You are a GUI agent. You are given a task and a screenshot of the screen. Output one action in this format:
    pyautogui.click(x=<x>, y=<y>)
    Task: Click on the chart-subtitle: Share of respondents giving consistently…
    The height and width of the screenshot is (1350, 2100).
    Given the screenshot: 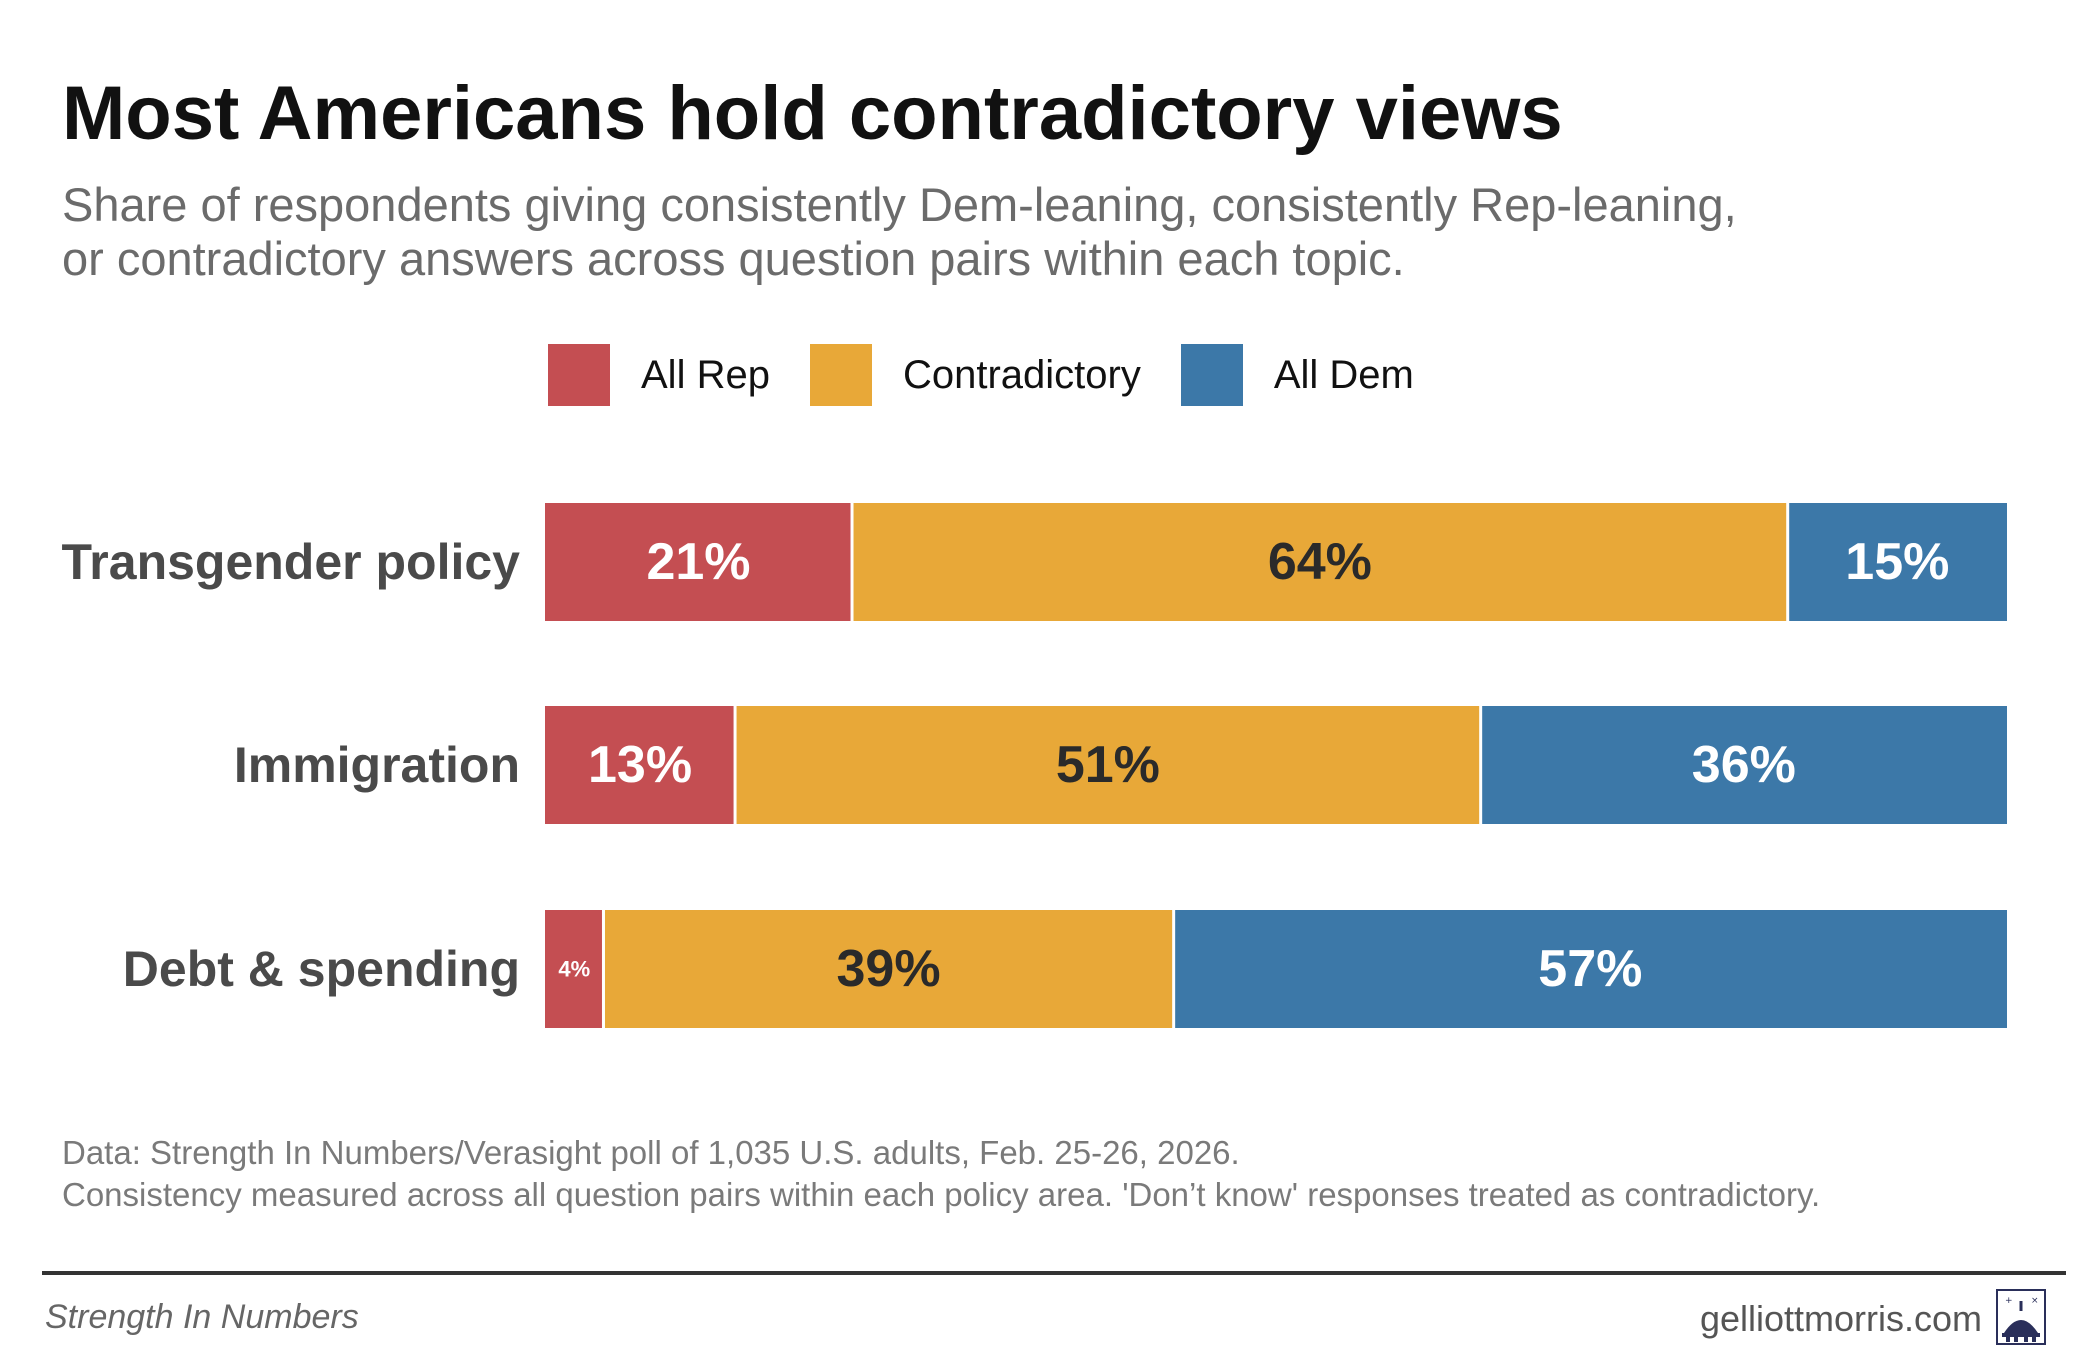 What is the action you would take?
    pyautogui.click(x=899, y=232)
    